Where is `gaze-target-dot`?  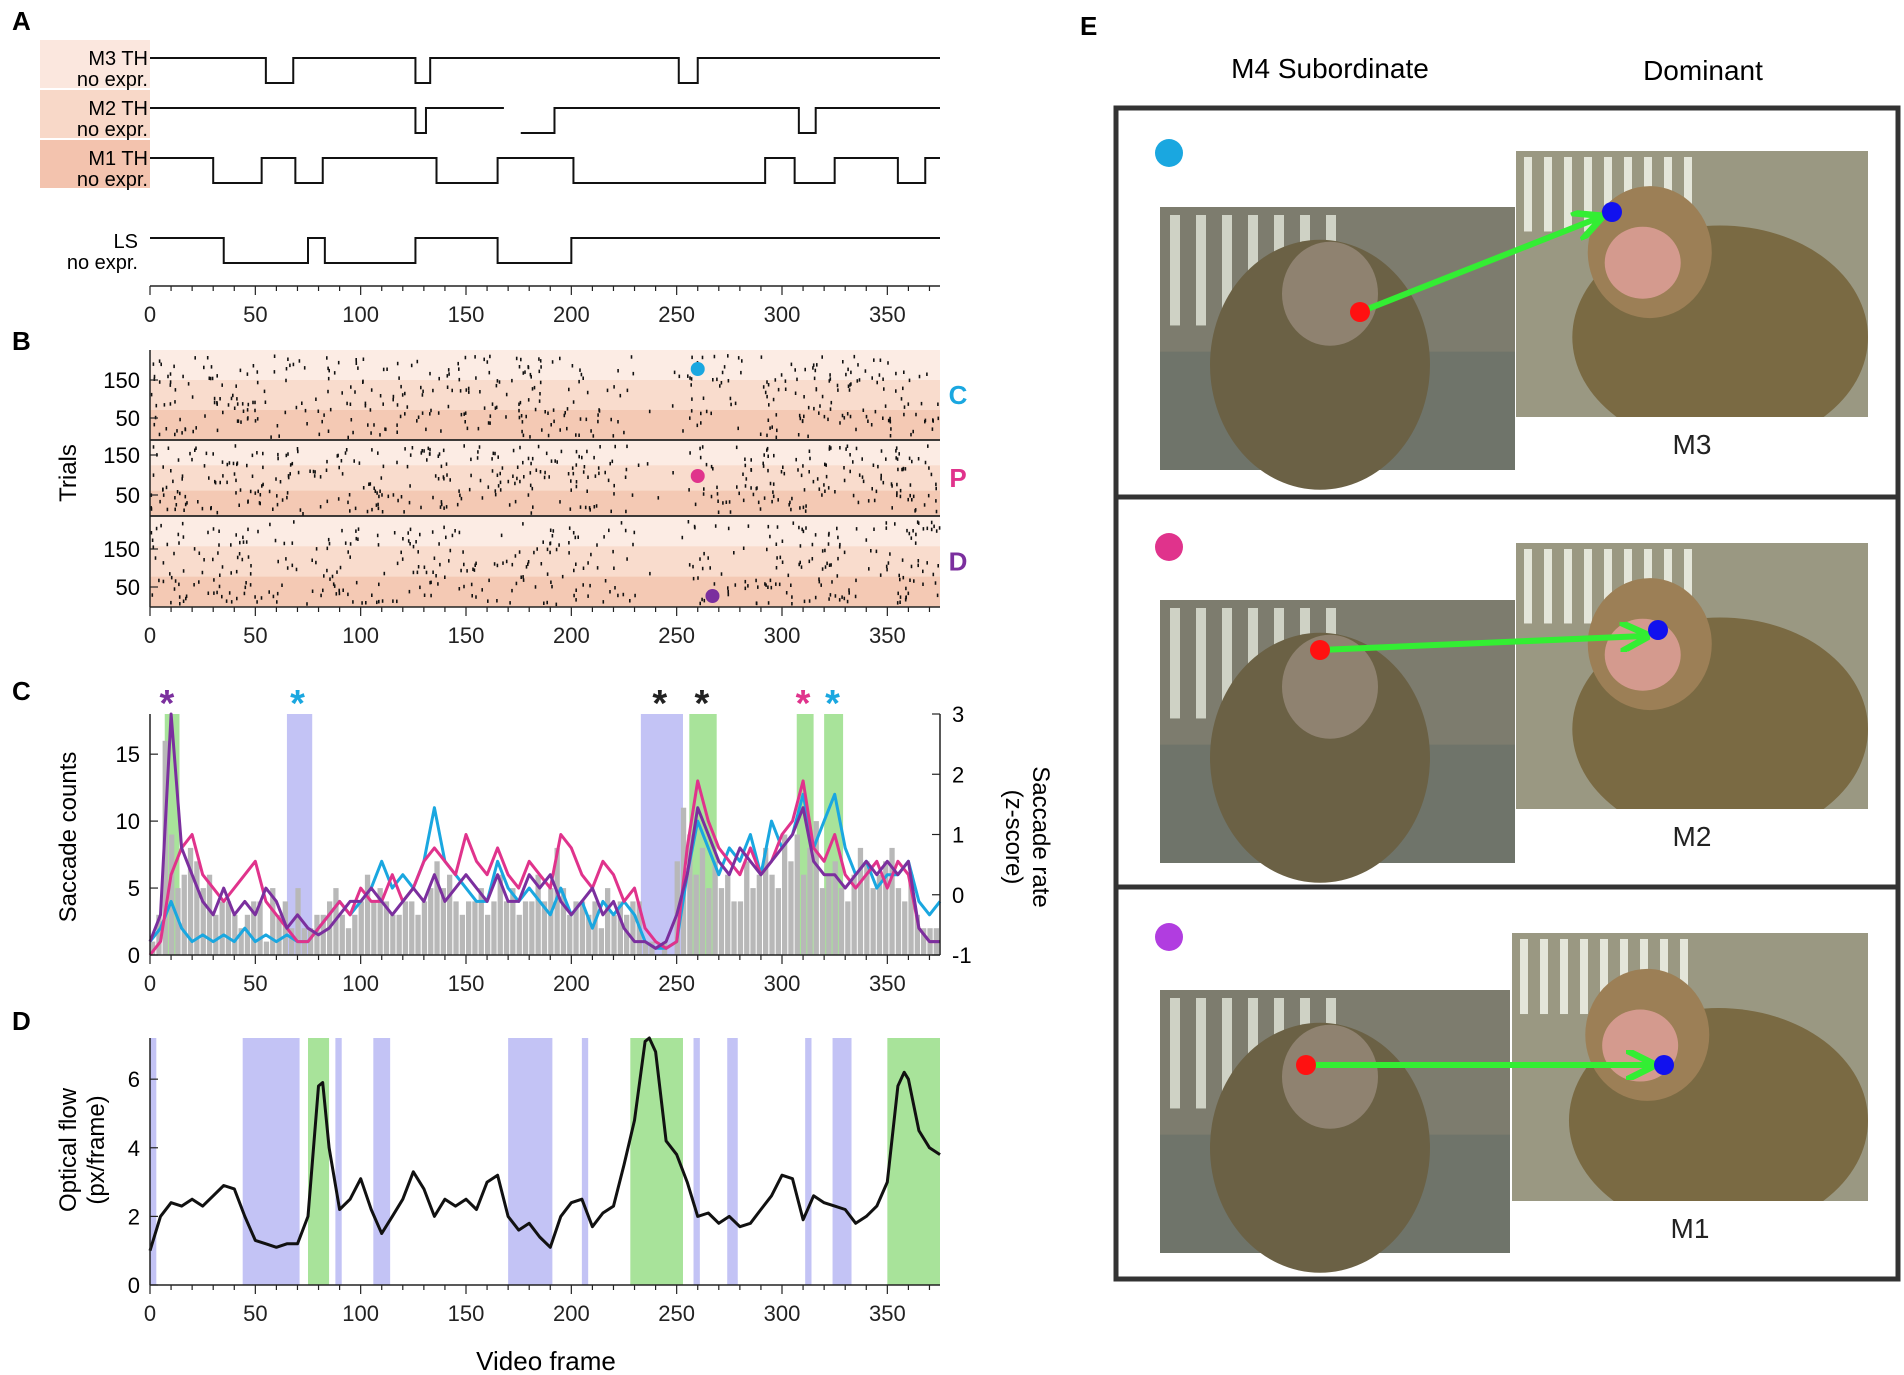
gaze-target-dot is located at coordinates (1612, 212).